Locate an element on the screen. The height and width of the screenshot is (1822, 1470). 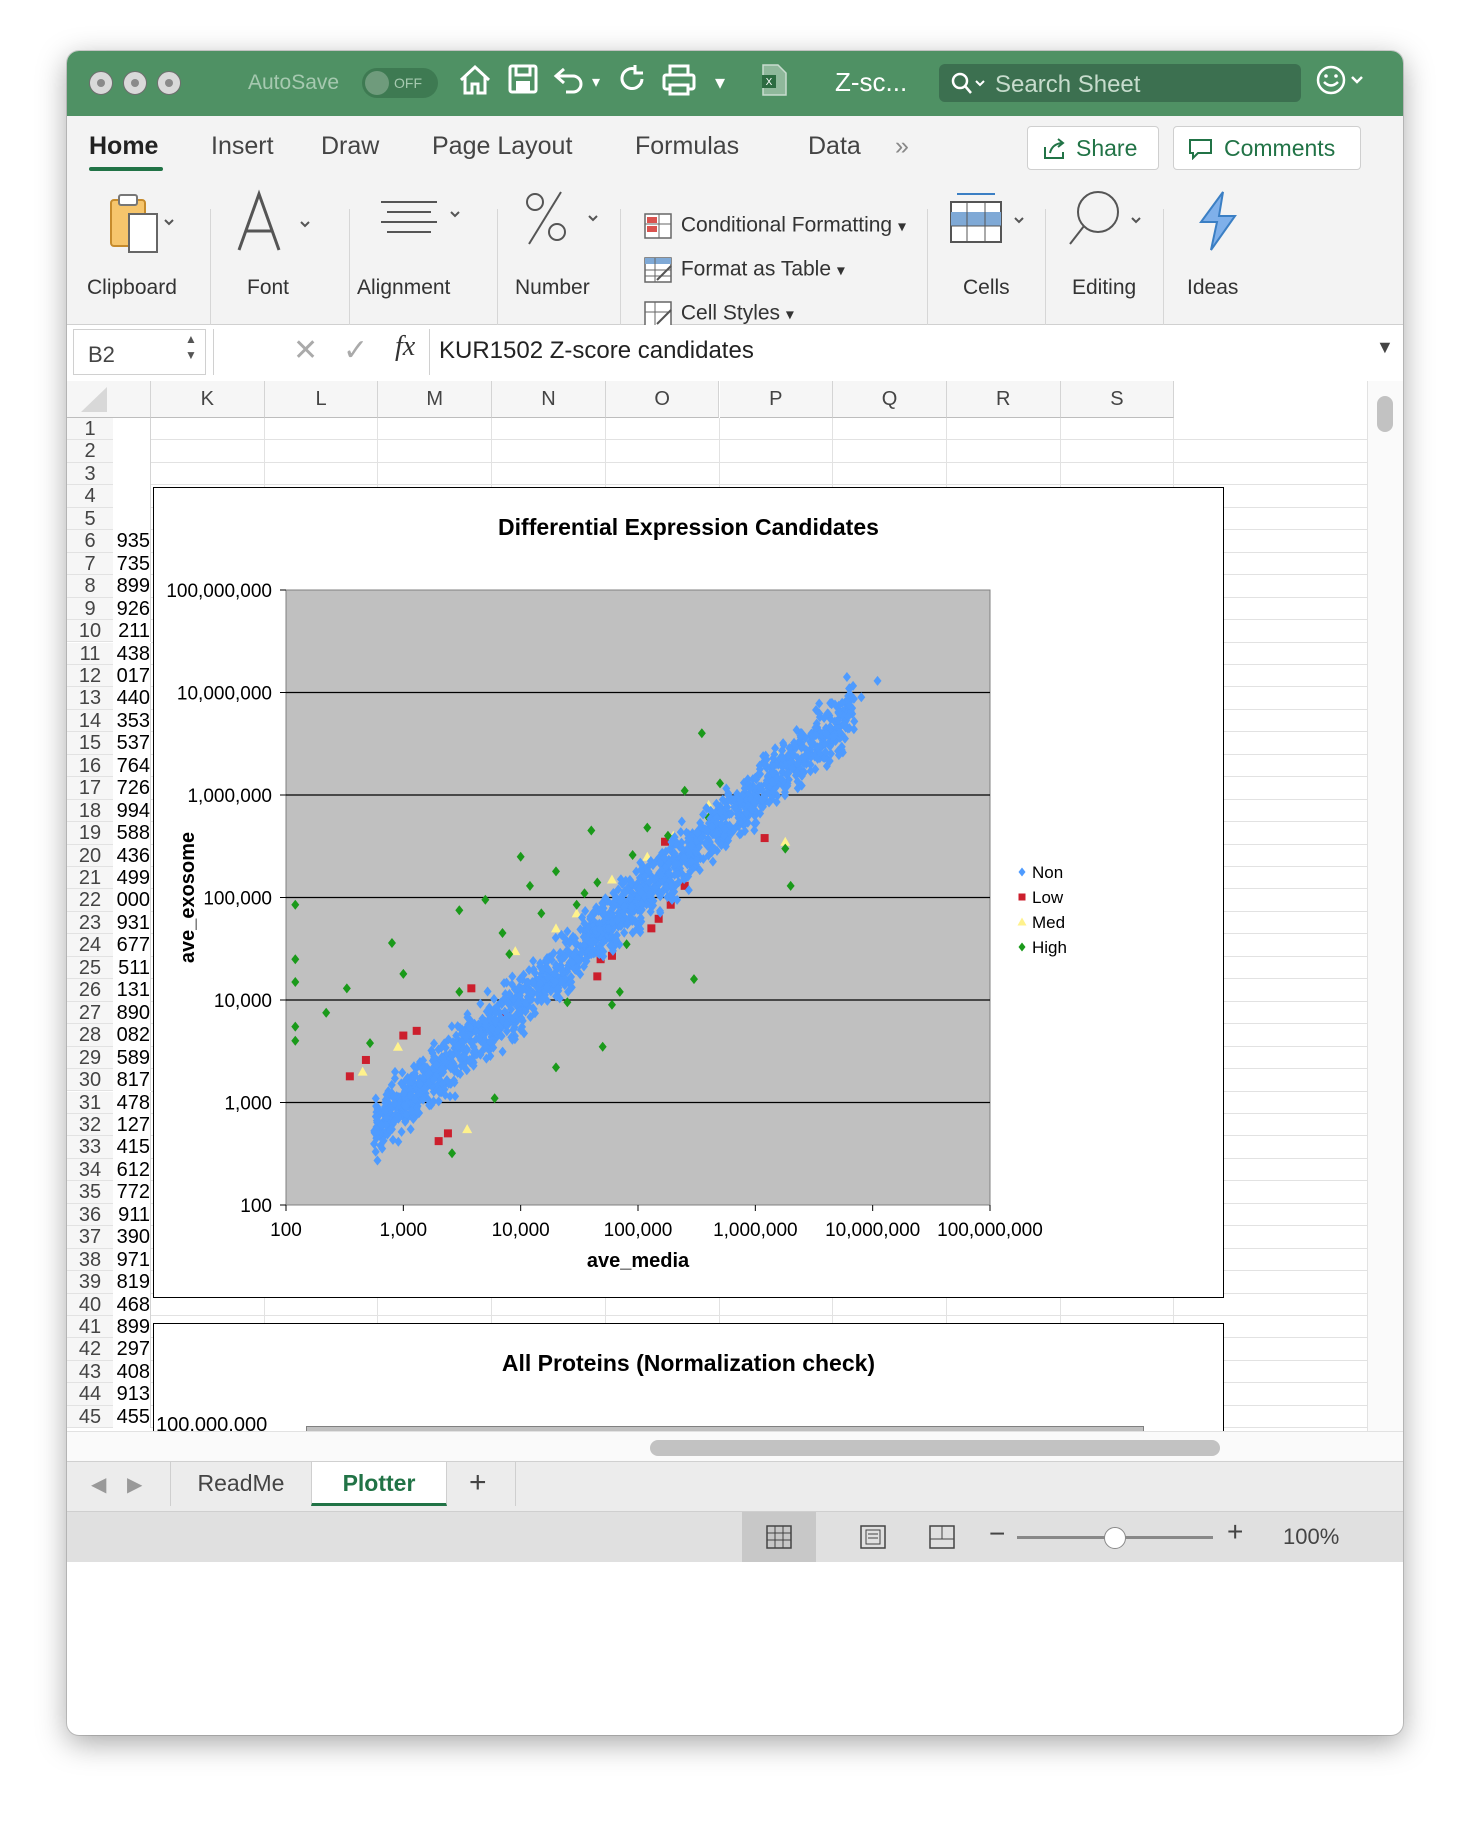
row-header-28: 28 is located at coordinates (90, 1035).